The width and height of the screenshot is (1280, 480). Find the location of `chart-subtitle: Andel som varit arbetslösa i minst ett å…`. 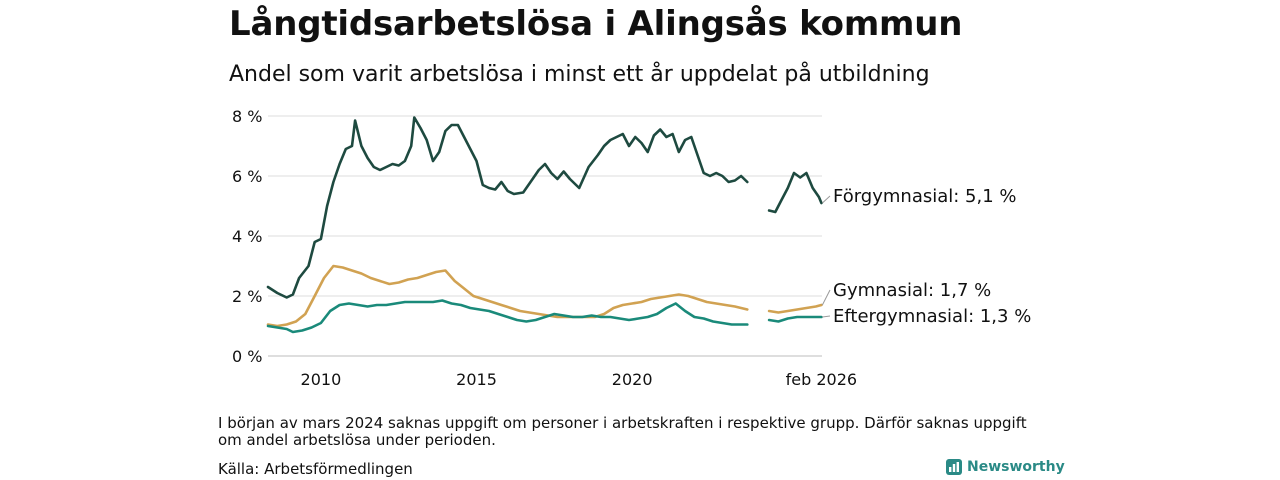

chart-subtitle: Andel som varit arbetslösa i minst ett å… is located at coordinates (579, 74).